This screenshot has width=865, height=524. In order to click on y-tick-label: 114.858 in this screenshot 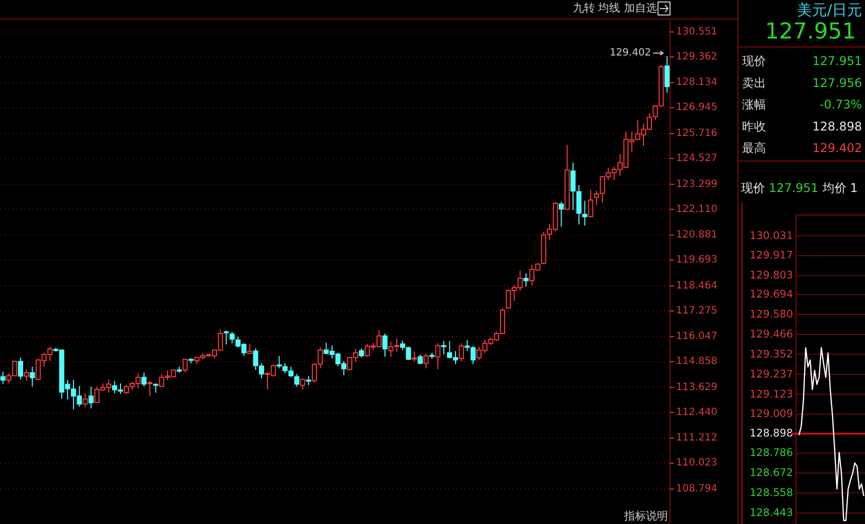, I will do `click(697, 362)`.